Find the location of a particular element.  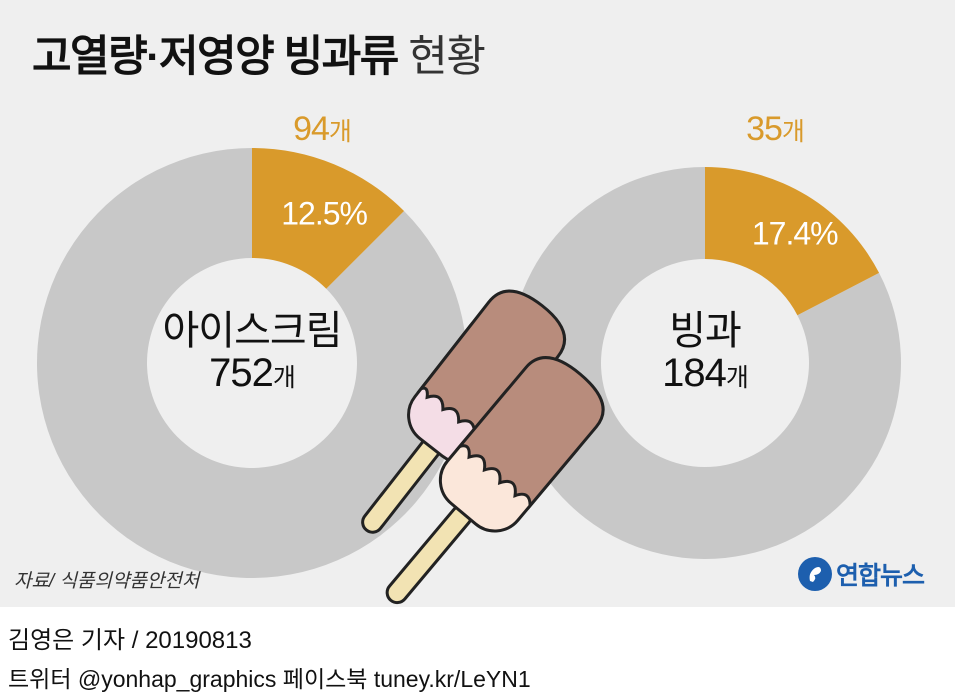

total-value: 184 is located at coordinates (694, 373).